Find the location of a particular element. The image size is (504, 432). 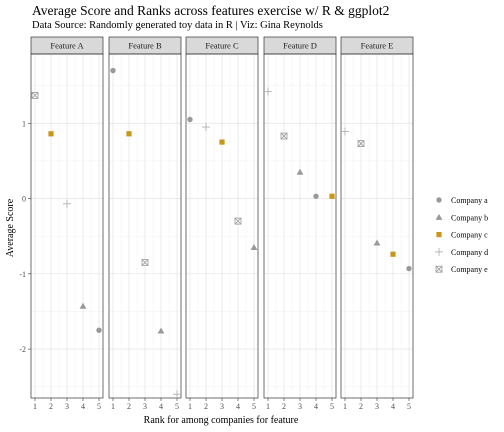

panel-feature-a: Feature A 1 2 3 4 5 is located at coordinates (67, 223).